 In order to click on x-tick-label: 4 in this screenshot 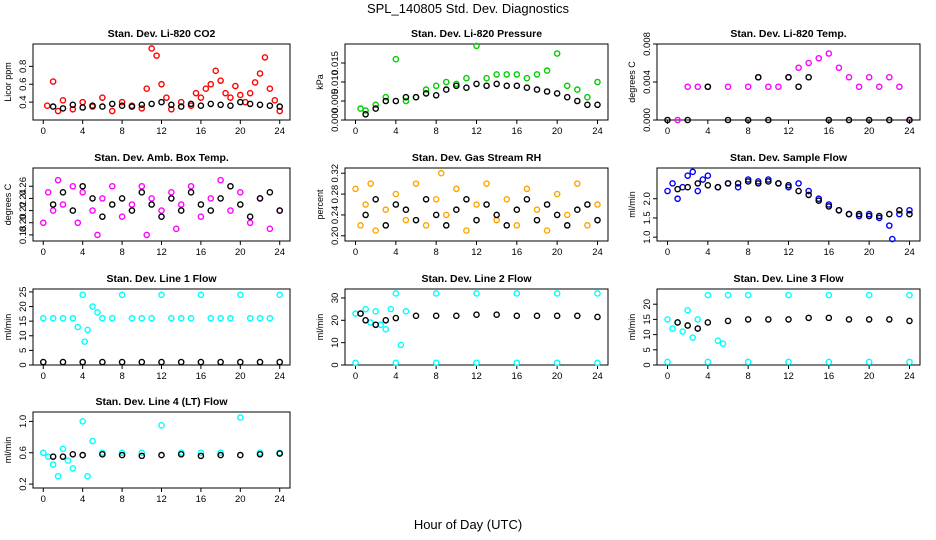, I will do `click(395, 252)`.